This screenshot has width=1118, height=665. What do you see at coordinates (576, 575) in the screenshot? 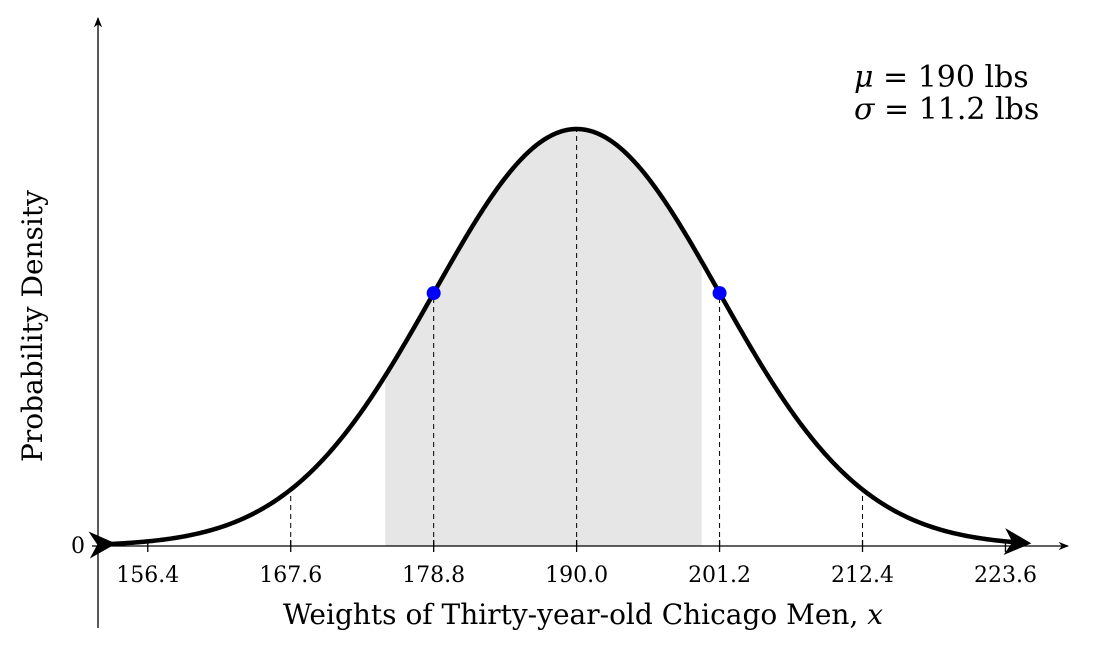
I see `x-tick-label: 190.0` at bounding box center [576, 575].